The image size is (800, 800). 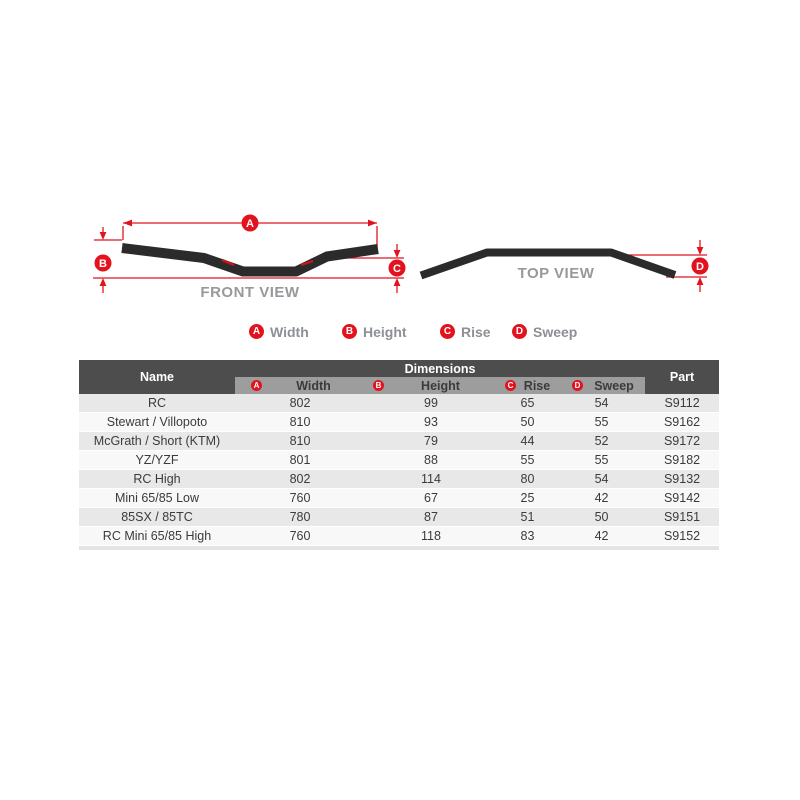 I want to click on top-view-label: TOP VIEW, so click(x=556, y=273).